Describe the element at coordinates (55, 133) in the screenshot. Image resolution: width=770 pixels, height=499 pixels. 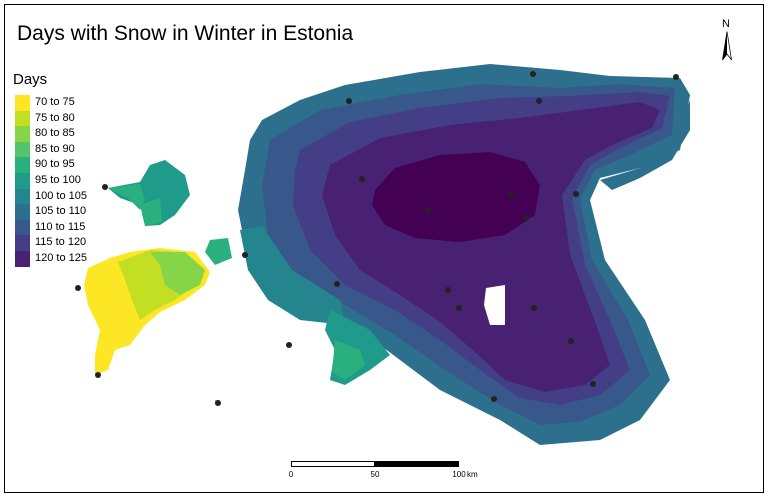
I see `legend-label: 80 to 85` at that location.